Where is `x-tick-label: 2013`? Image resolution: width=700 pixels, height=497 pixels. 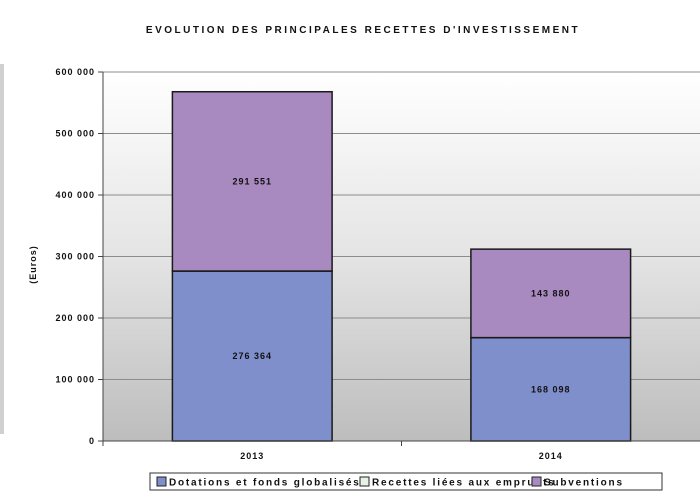 x-tick-label: 2013 is located at coordinates (252, 456).